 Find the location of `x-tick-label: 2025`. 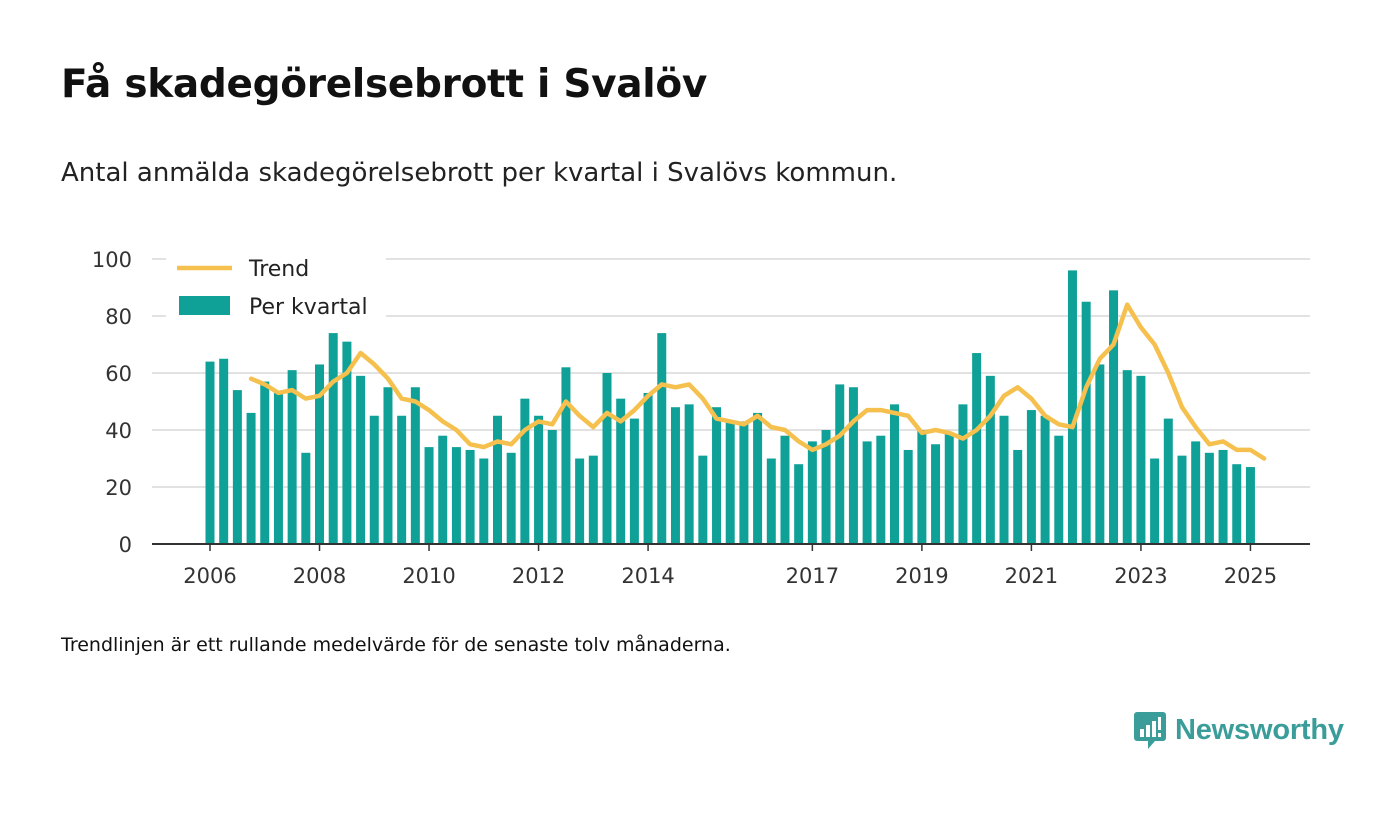

x-tick-label: 2025 is located at coordinates (1250, 576).